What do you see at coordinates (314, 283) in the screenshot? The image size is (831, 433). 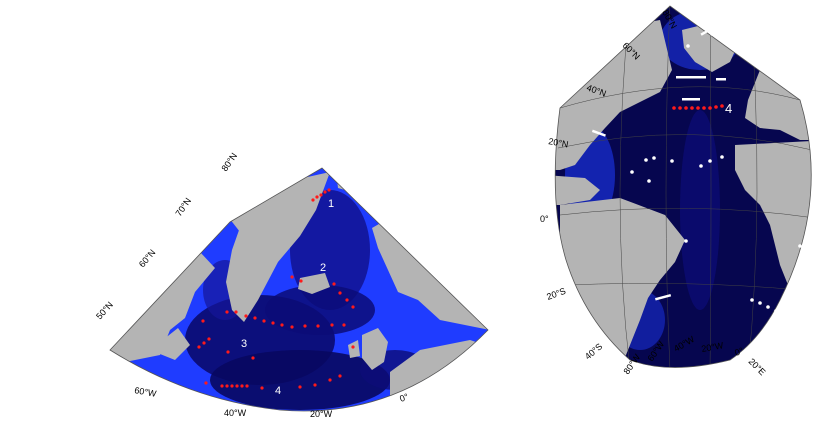 I see `iceland` at bounding box center [314, 283].